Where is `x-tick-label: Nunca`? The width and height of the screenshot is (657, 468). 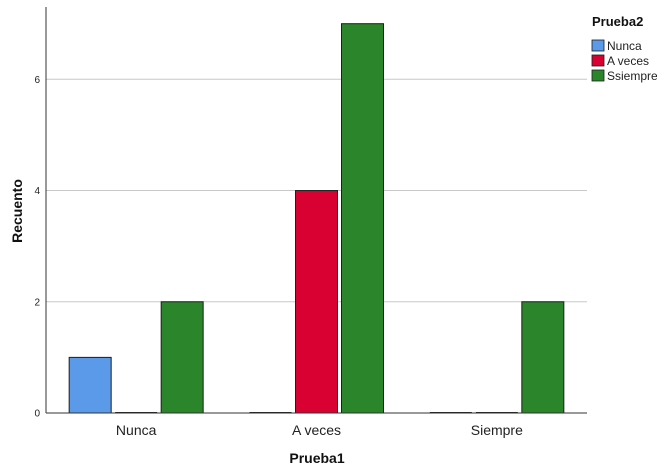 x-tick-label: Nunca is located at coordinates (136, 430).